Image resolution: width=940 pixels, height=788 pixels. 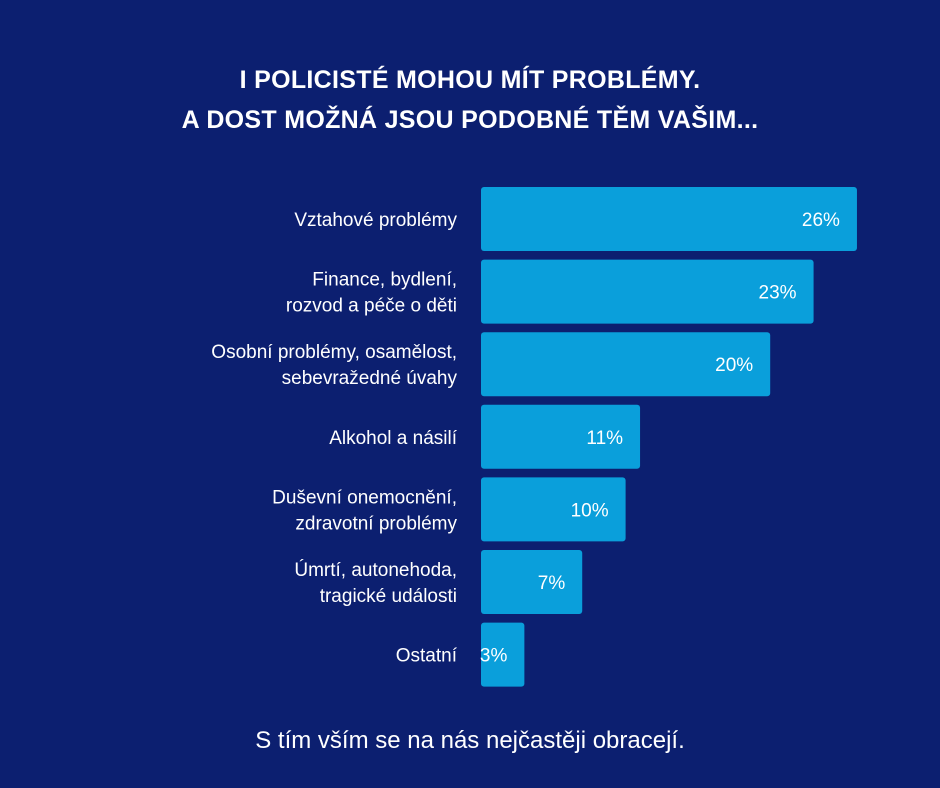 I want to click on value-label-2: 23%, so click(x=778, y=293).